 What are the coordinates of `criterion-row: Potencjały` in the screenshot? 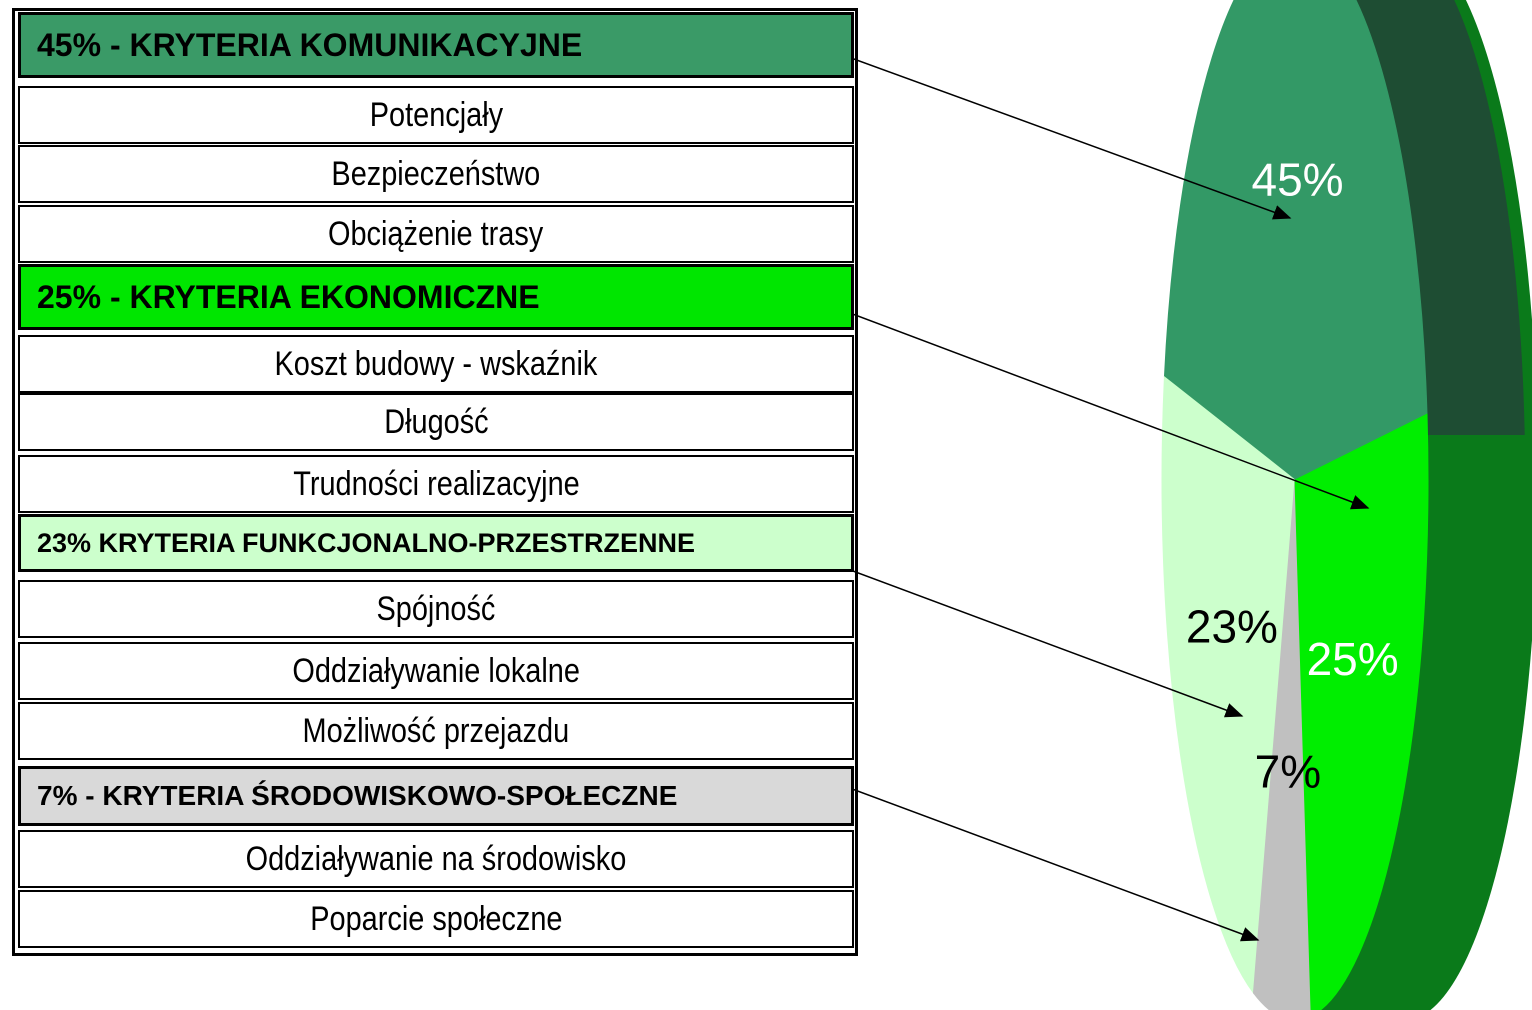 It's located at (436, 115).